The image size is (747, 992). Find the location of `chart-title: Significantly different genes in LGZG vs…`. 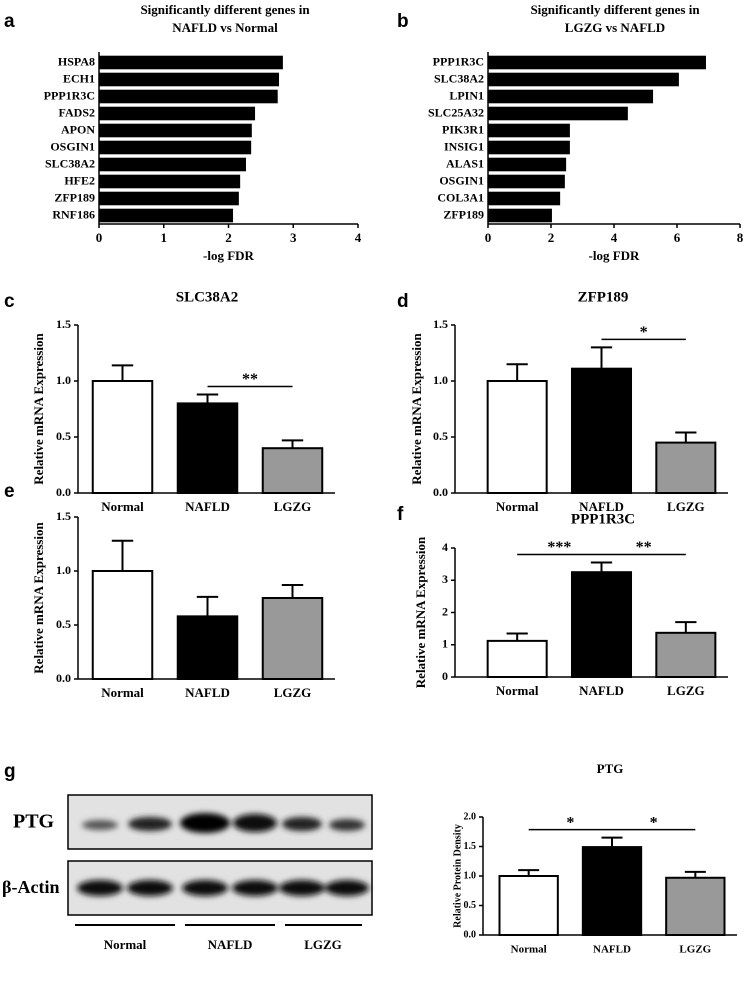

chart-title: Significantly different genes in LGZG vs… is located at coordinates (615, 18).